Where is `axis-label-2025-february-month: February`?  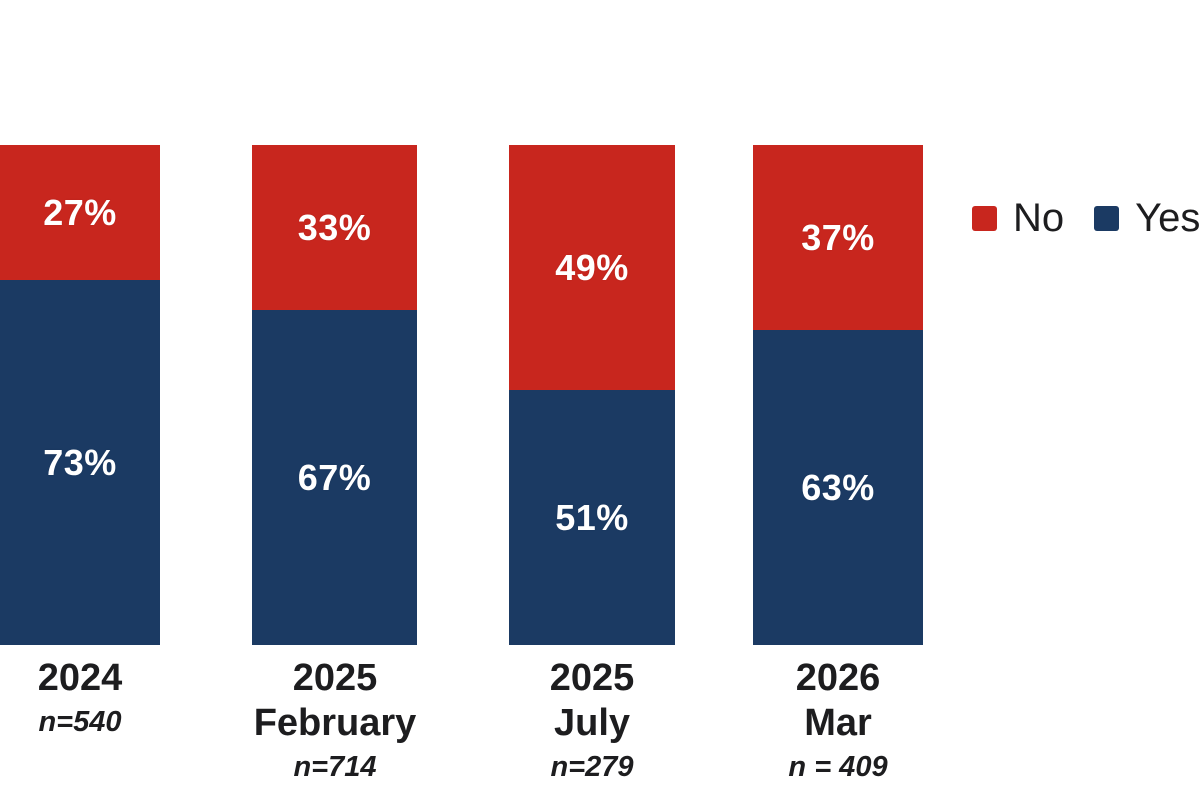
axis-label-2025-february-month: February is located at coordinates (335, 723).